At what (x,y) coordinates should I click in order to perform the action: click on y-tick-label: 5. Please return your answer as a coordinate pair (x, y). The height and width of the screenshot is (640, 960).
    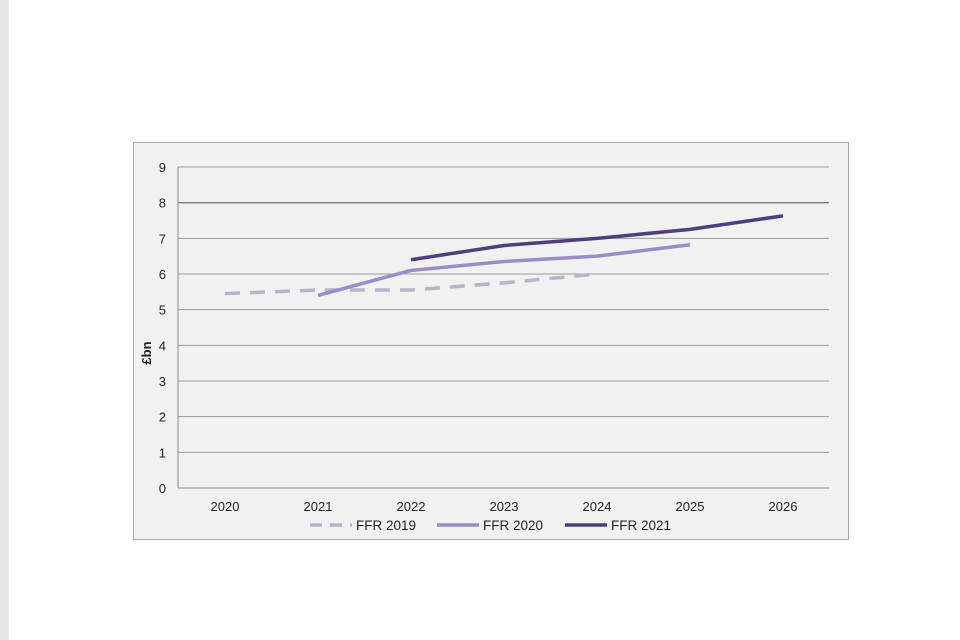
    Looking at the image, I should click on (162, 310).